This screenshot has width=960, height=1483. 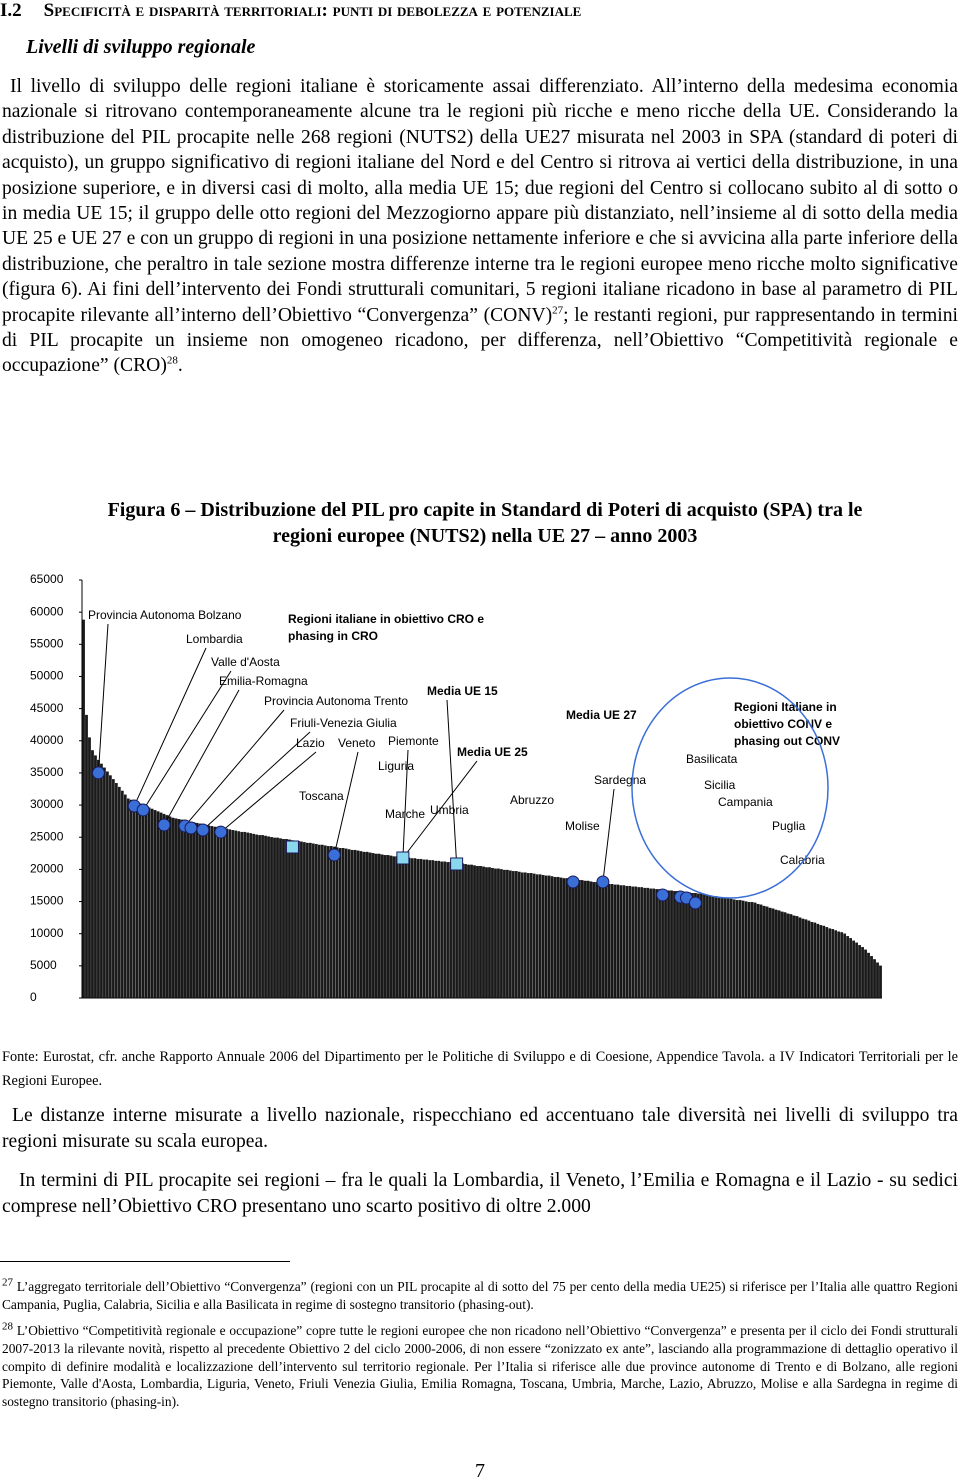 I want to click on annotation: Liguria, so click(x=396, y=766).